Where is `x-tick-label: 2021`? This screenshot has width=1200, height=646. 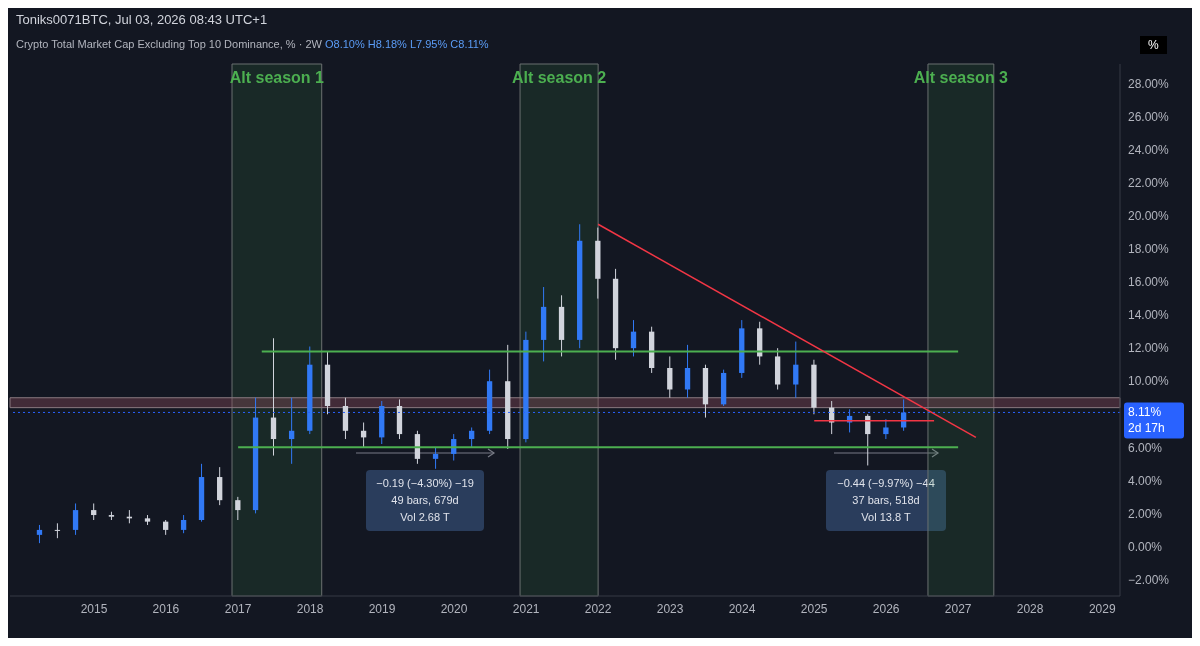
x-tick-label: 2021 is located at coordinates (526, 608).